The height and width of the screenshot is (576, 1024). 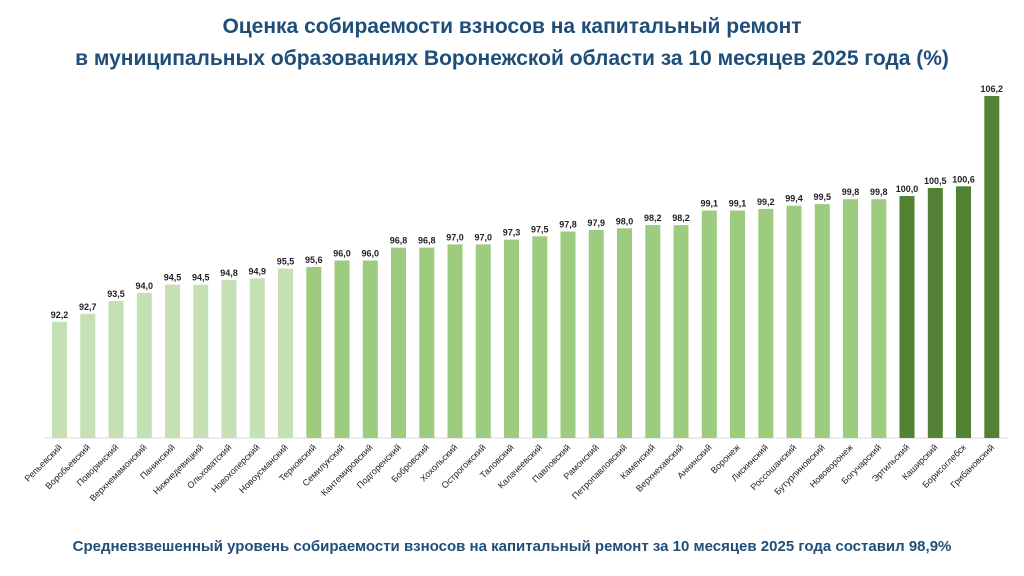 What do you see at coordinates (935, 181) in the screenshot?
I see `bar-value-label: 100,5` at bounding box center [935, 181].